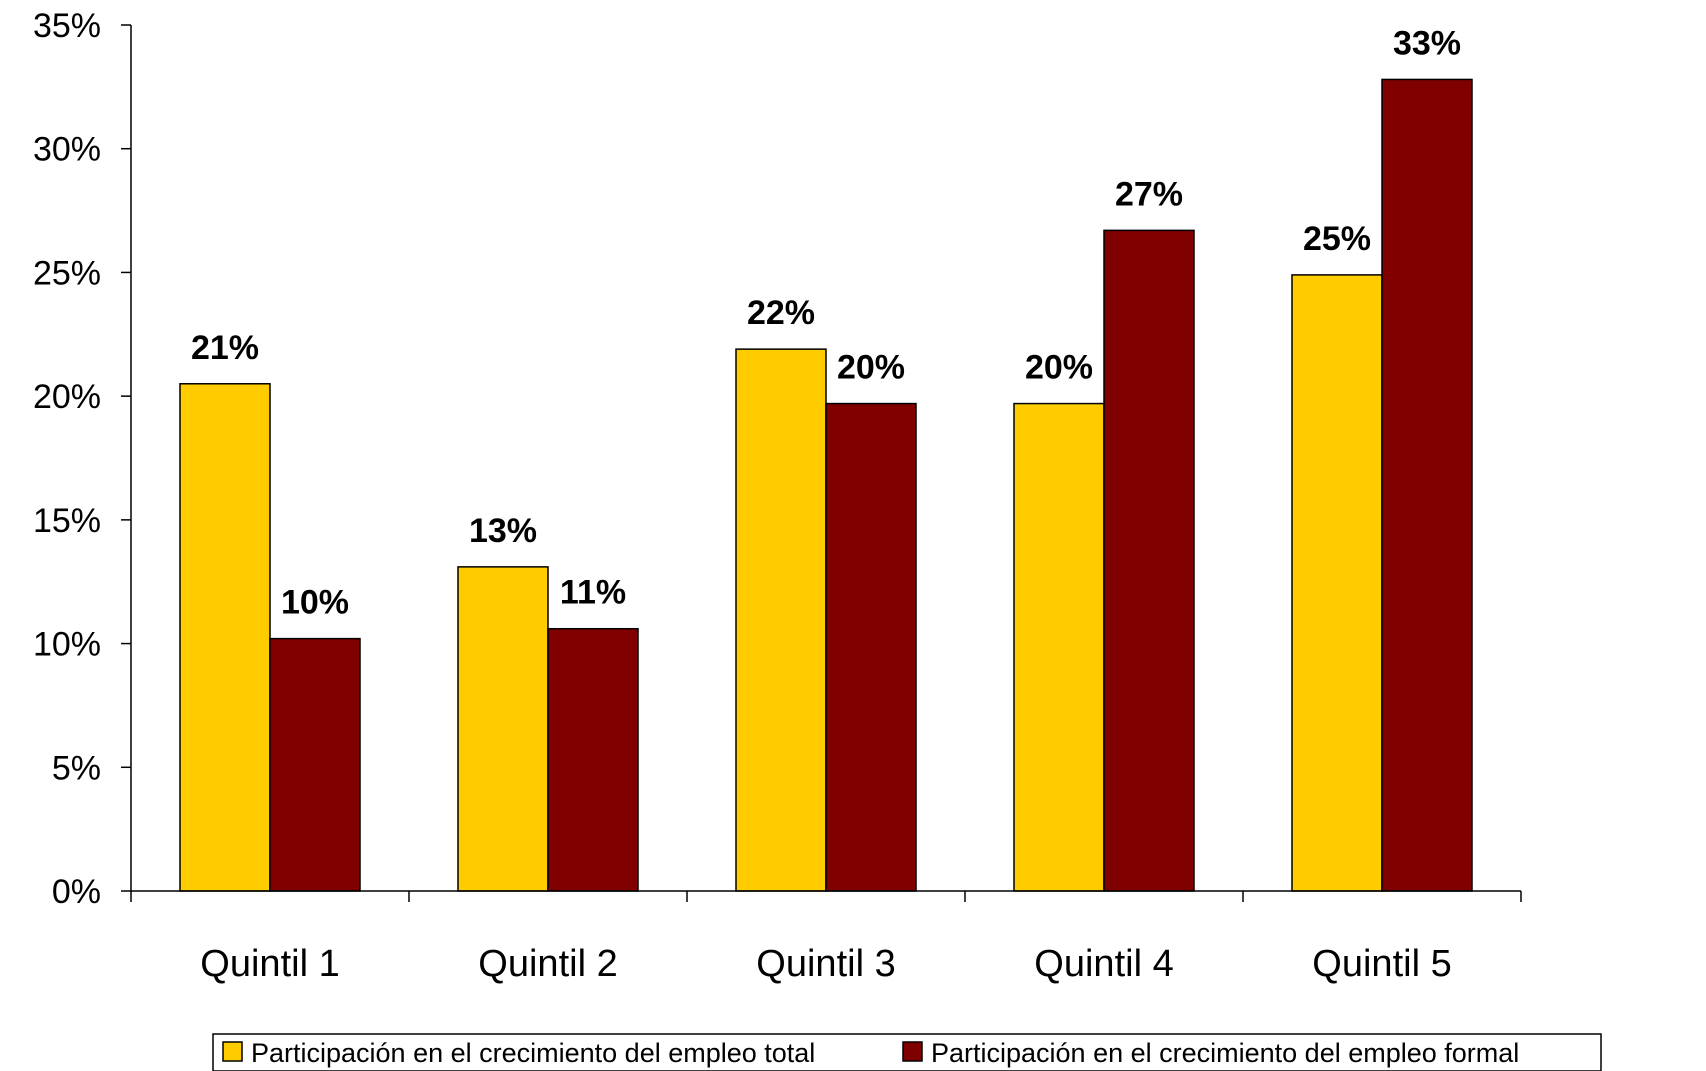 This screenshot has width=1706, height=1071. Describe the element at coordinates (82, 459) in the screenshot. I see `y-axis: 0% 5% 10% 15% 20% 25% 30% 35%` at that location.